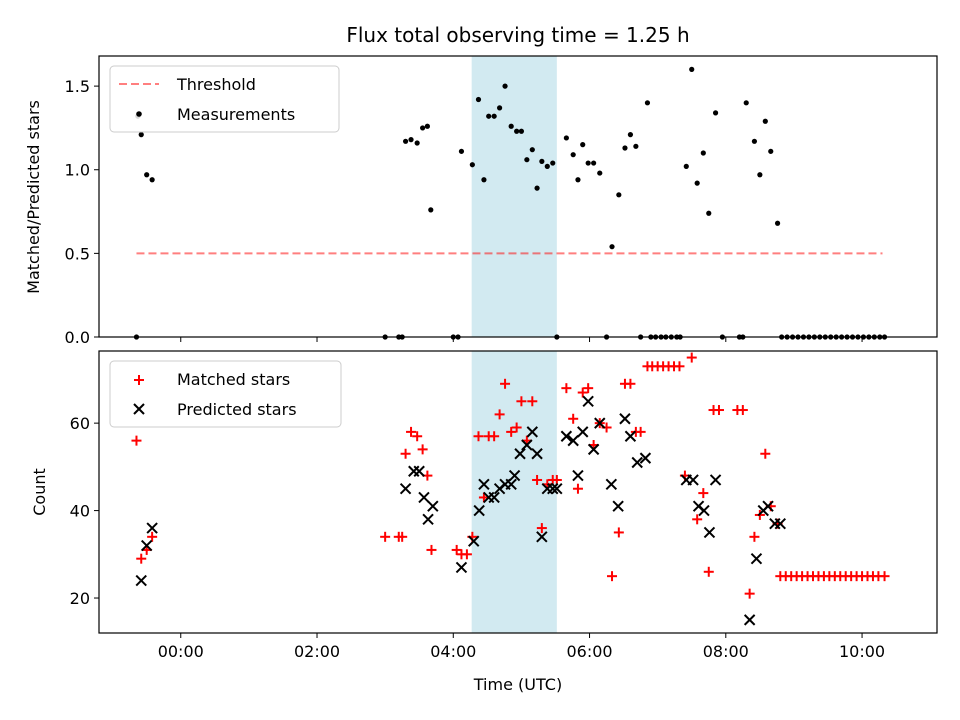 The height and width of the screenshot is (720, 960). Describe the element at coordinates (139, 409) in the screenshot. I see `predicted-legend-swatch` at that location.